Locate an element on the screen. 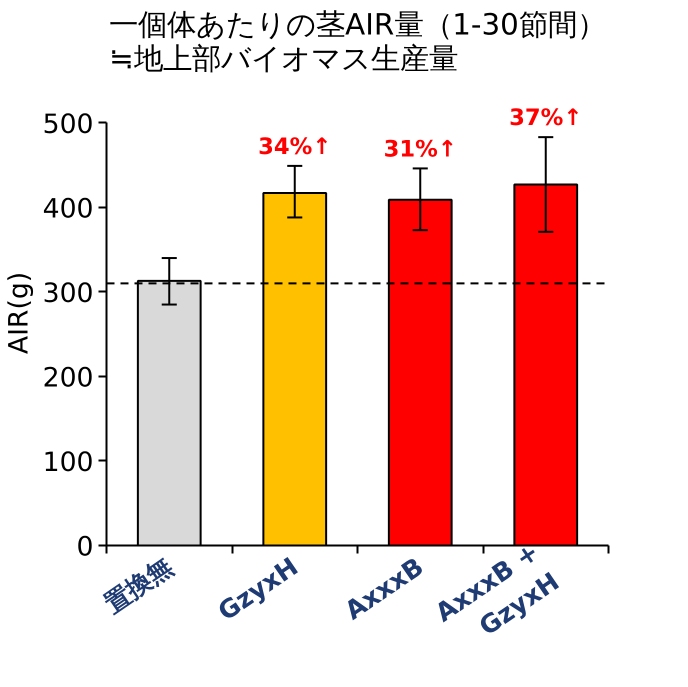  y-axis-title: AIR(g) is located at coordinates (19, 313).